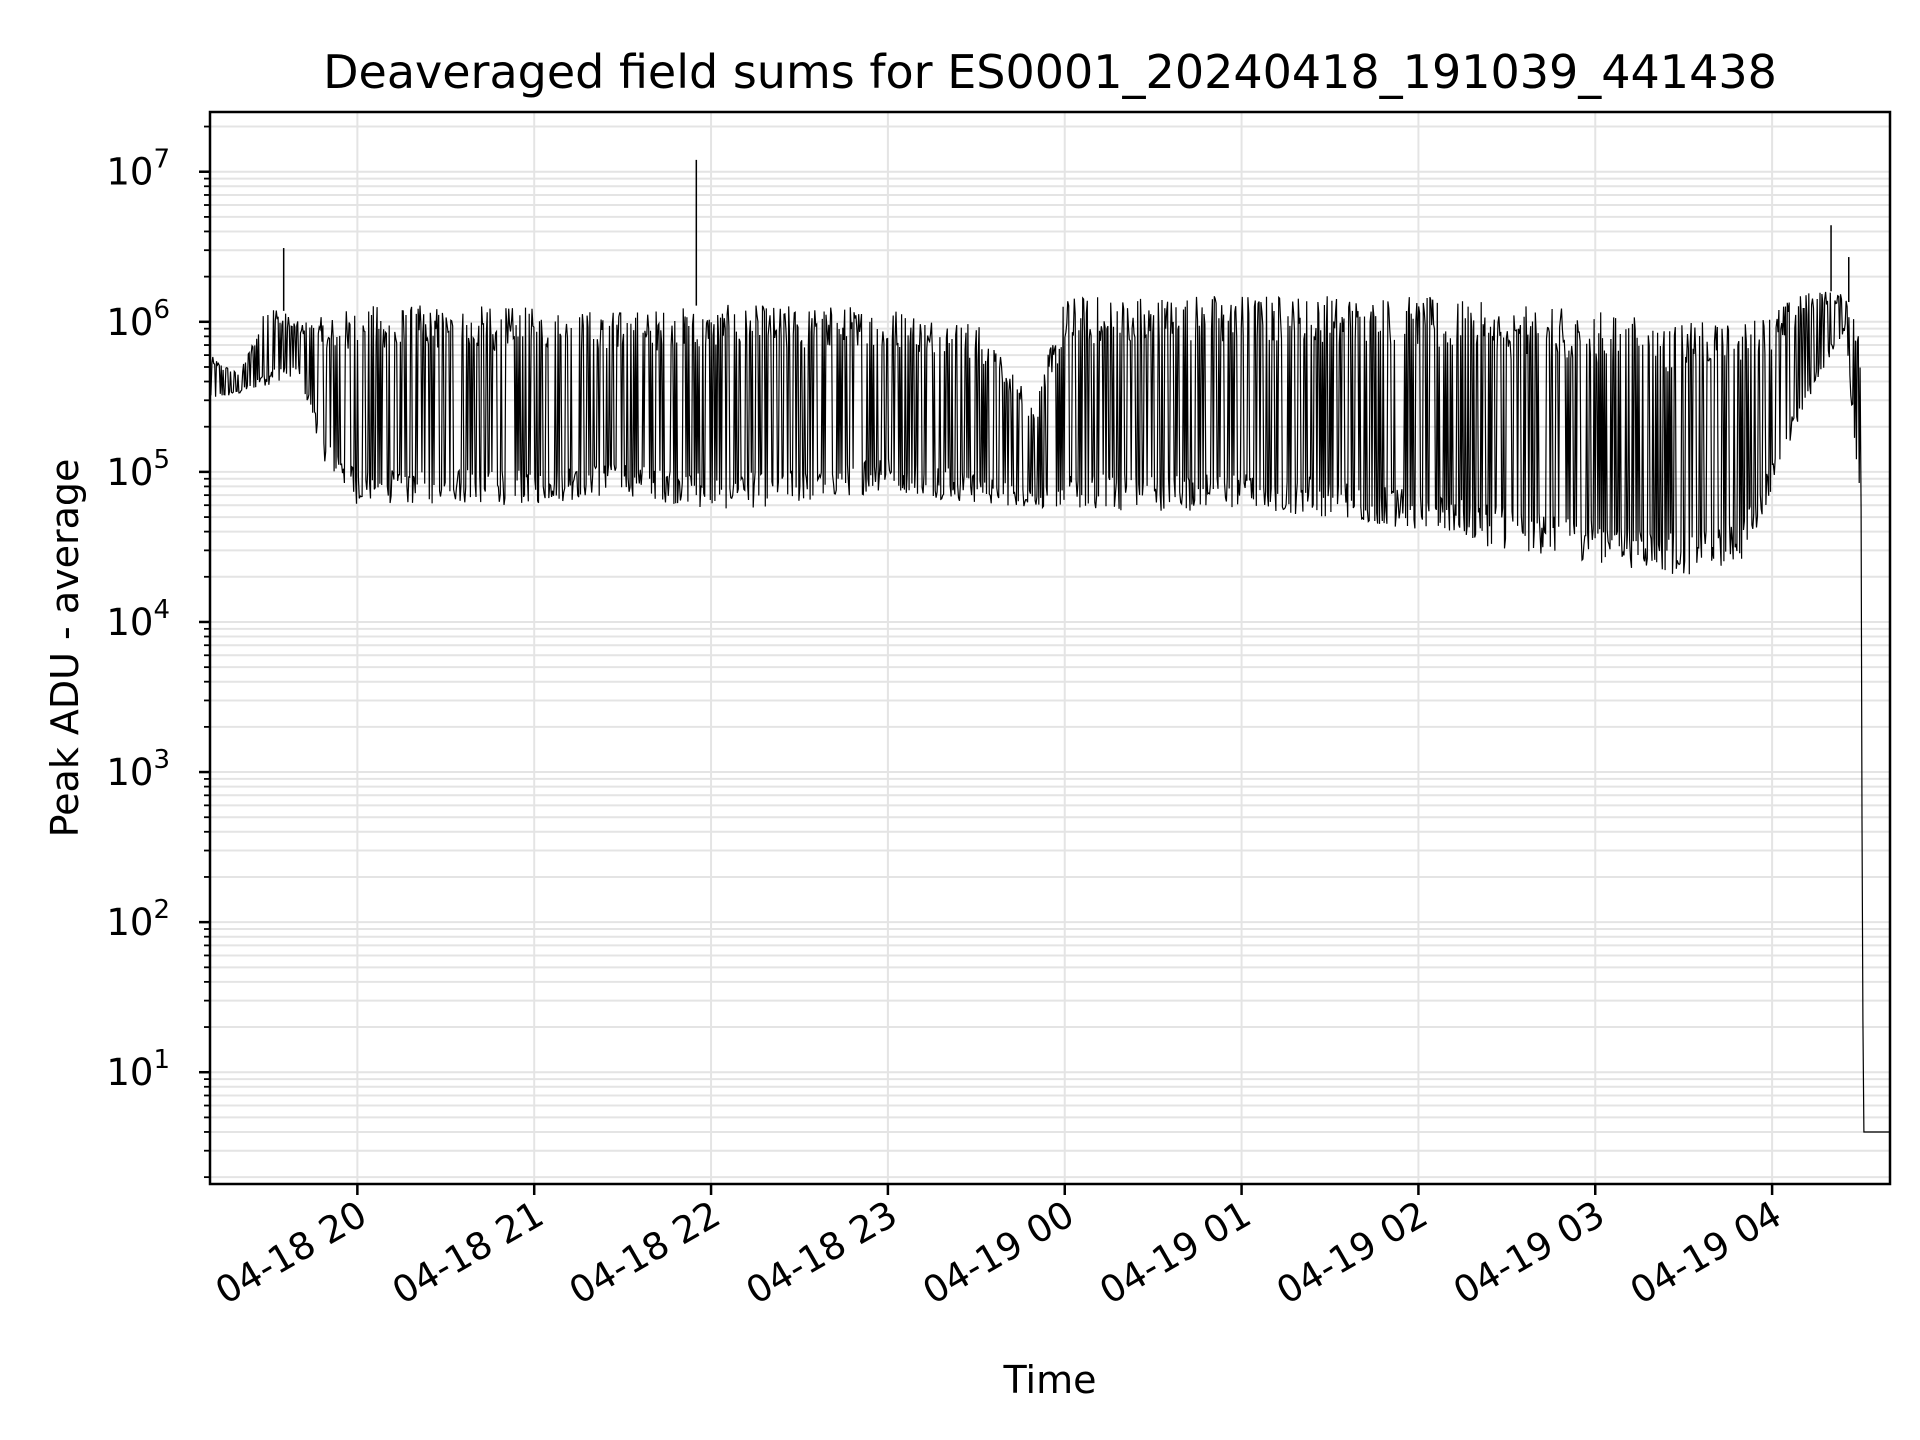  Describe the element at coordinates (158, 652) in the screenshot. I see `y-axis: 10¹ 10² 10³ 10⁴ 10⁵ 10⁶ 10⁷` at that location.